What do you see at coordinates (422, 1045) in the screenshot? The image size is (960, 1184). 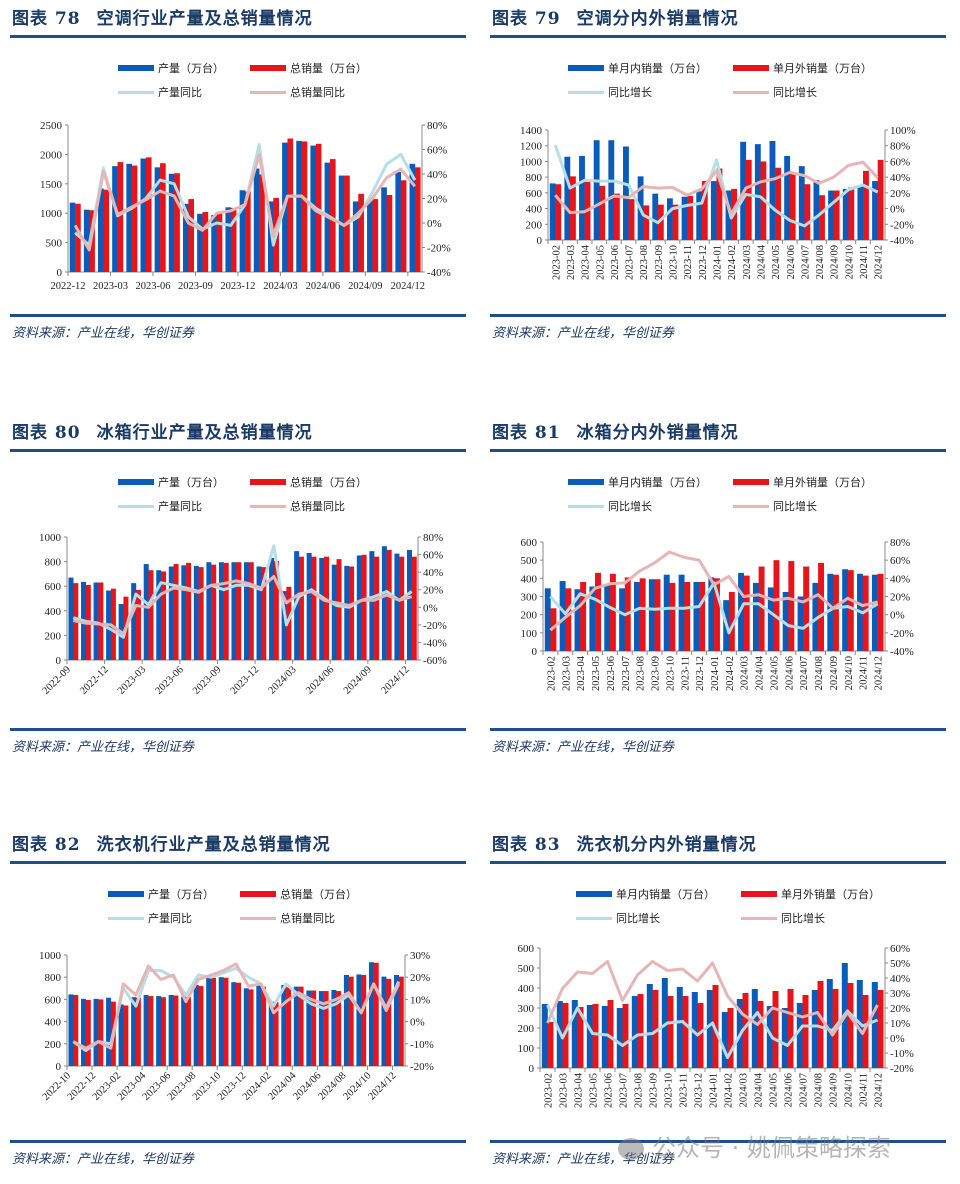 I see `y2-tick-label: -10%` at bounding box center [422, 1045].